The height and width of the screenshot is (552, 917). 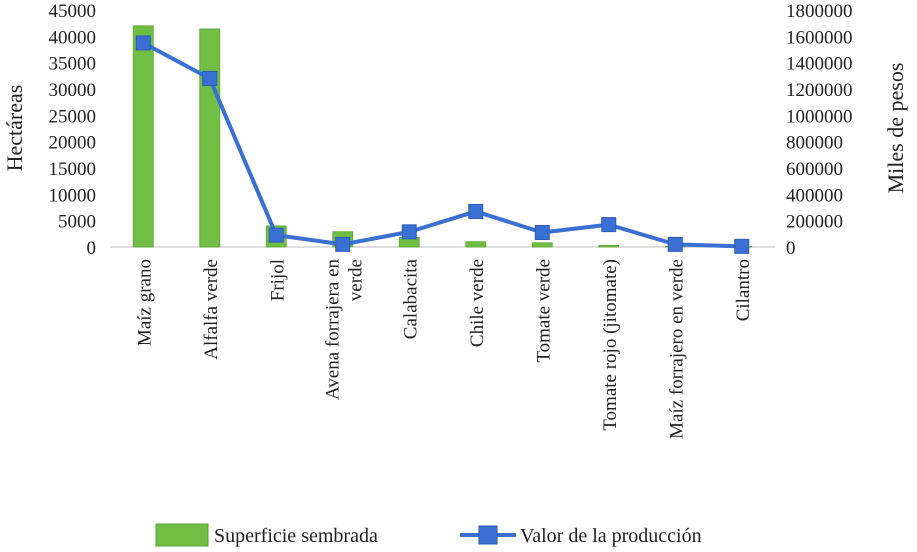 I want to click on right-tick-label: 200000, so click(x=814, y=222).